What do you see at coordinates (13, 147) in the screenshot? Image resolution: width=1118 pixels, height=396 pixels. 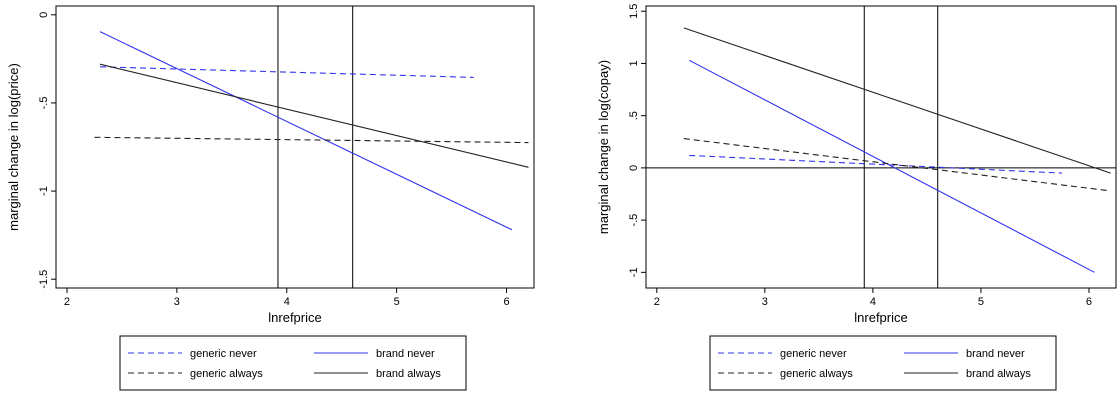 I see `y-axis-title: marginal change in log(price)` at bounding box center [13, 147].